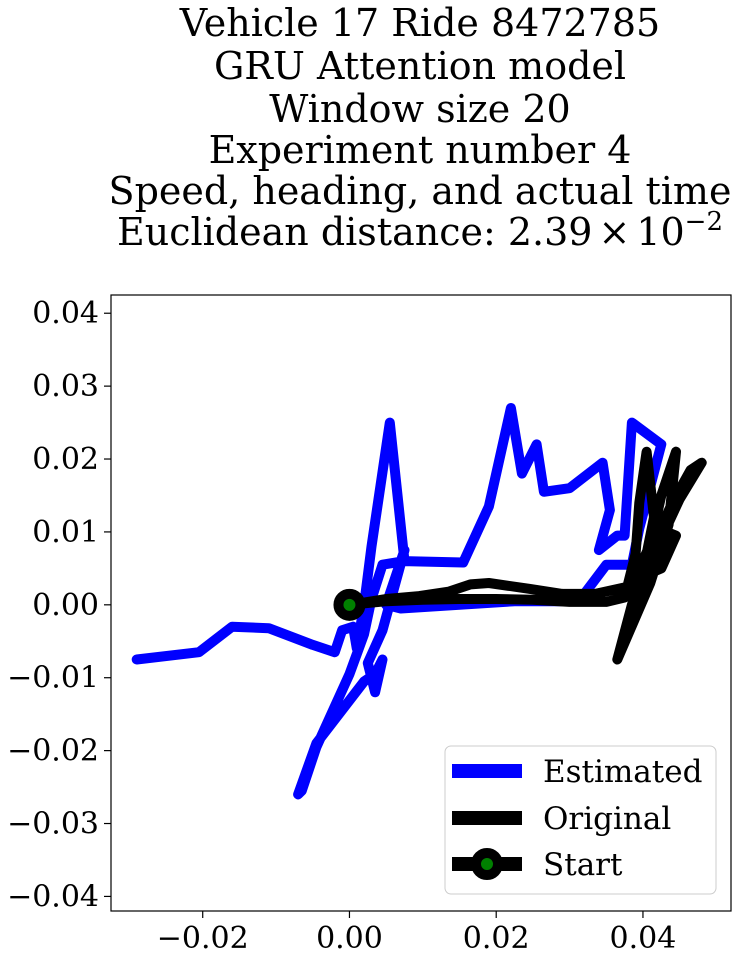 The height and width of the screenshot is (957, 739). What do you see at coordinates (53, 896) in the screenshot?
I see `y-tick-label: −0.04` at bounding box center [53, 896].